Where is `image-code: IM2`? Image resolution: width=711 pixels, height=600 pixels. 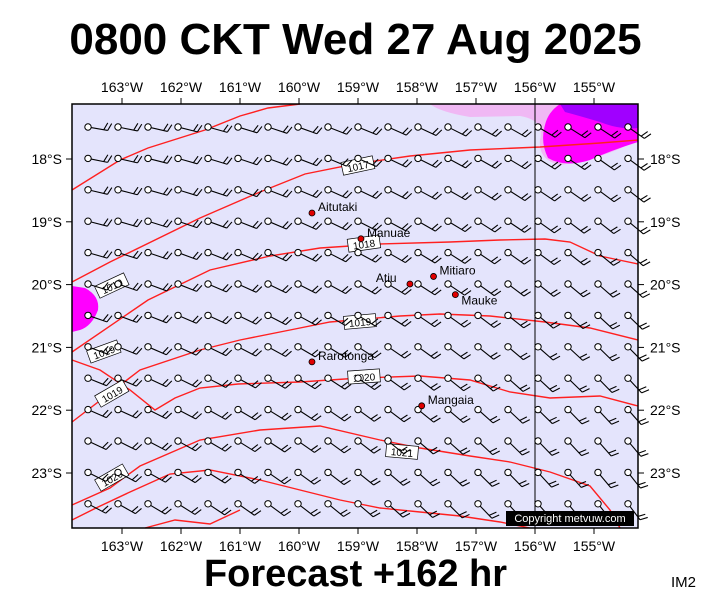
image-code: IM2 is located at coordinates (684, 582).